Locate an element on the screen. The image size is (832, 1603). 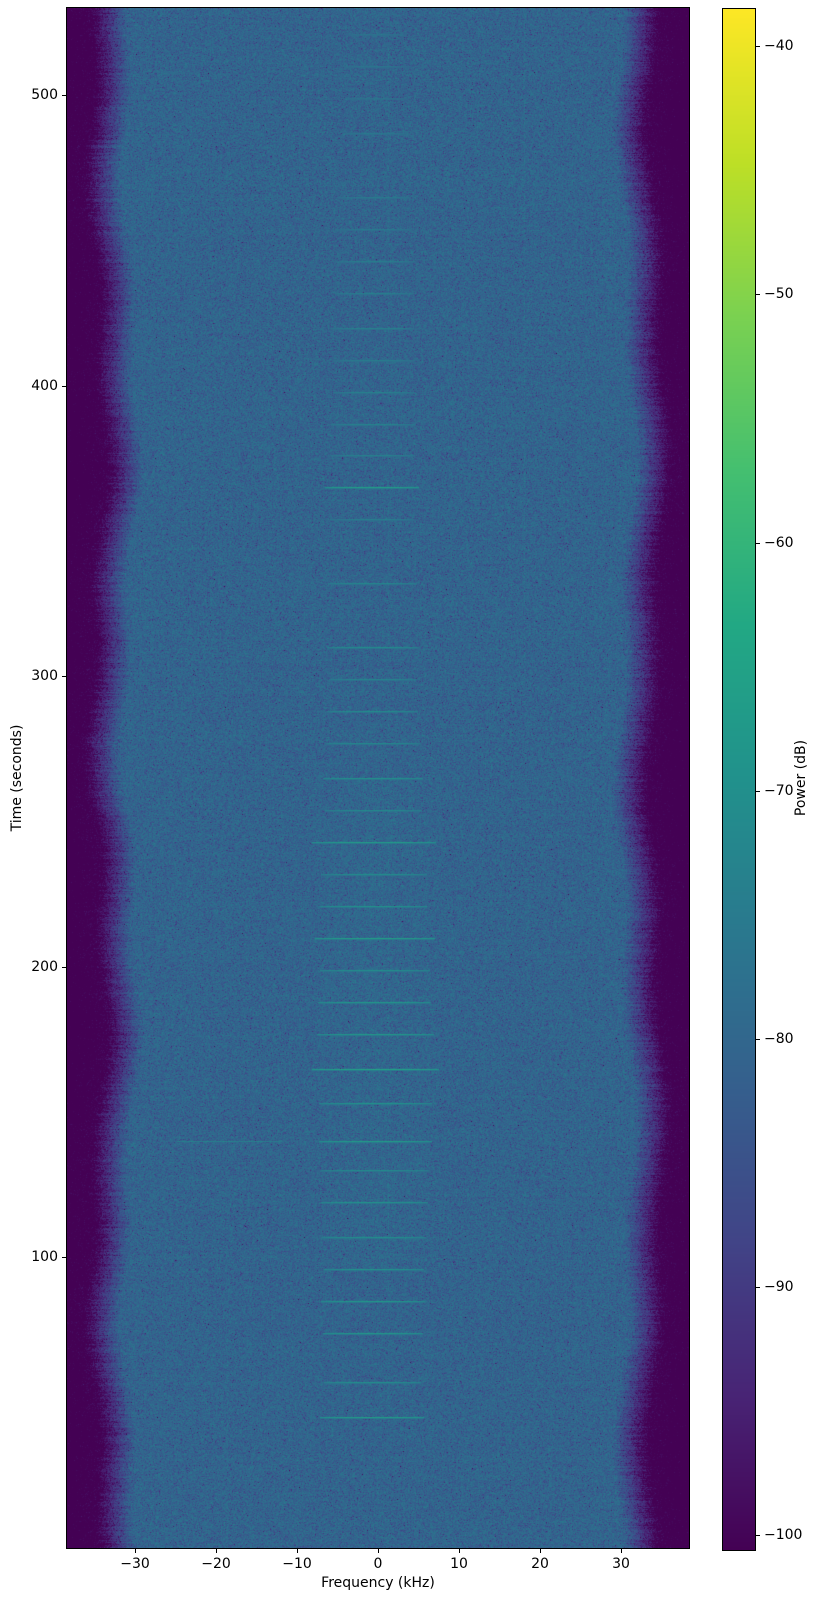
colorbar-tick-label: −100 is located at coordinates (783, 1535).